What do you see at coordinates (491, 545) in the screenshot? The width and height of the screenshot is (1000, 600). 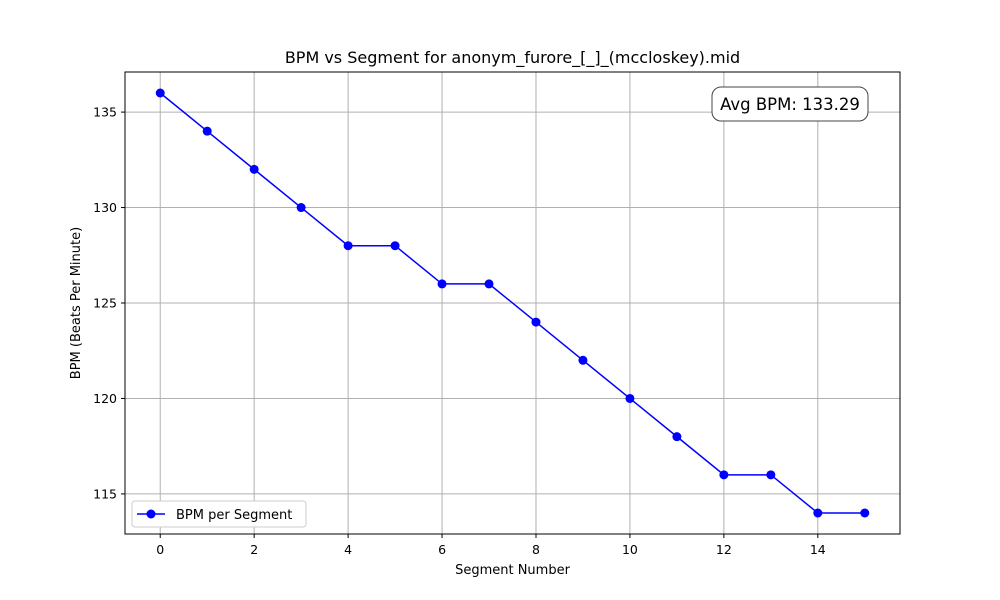 I see `x-axis-ticks: 0 2 4 6 8 10 12 14` at bounding box center [491, 545].